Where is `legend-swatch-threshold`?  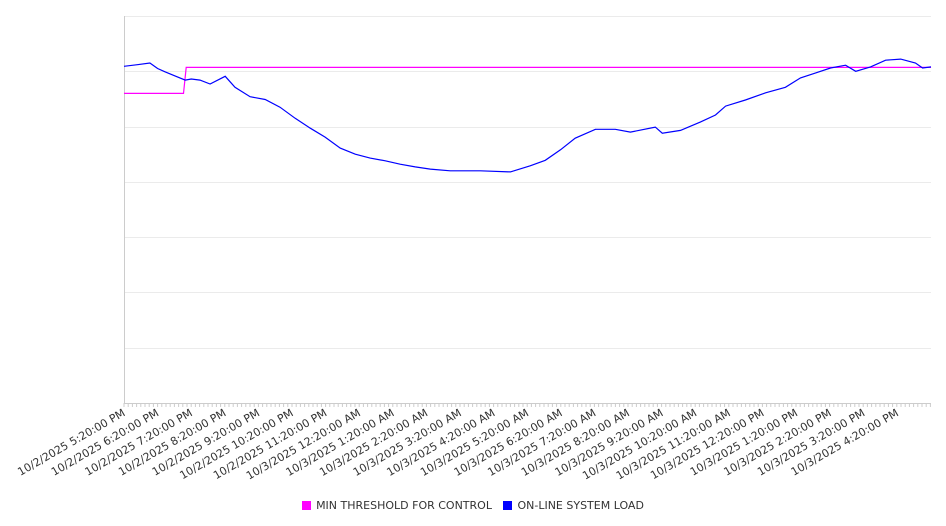
legend-swatch-threshold is located at coordinates (307, 505).